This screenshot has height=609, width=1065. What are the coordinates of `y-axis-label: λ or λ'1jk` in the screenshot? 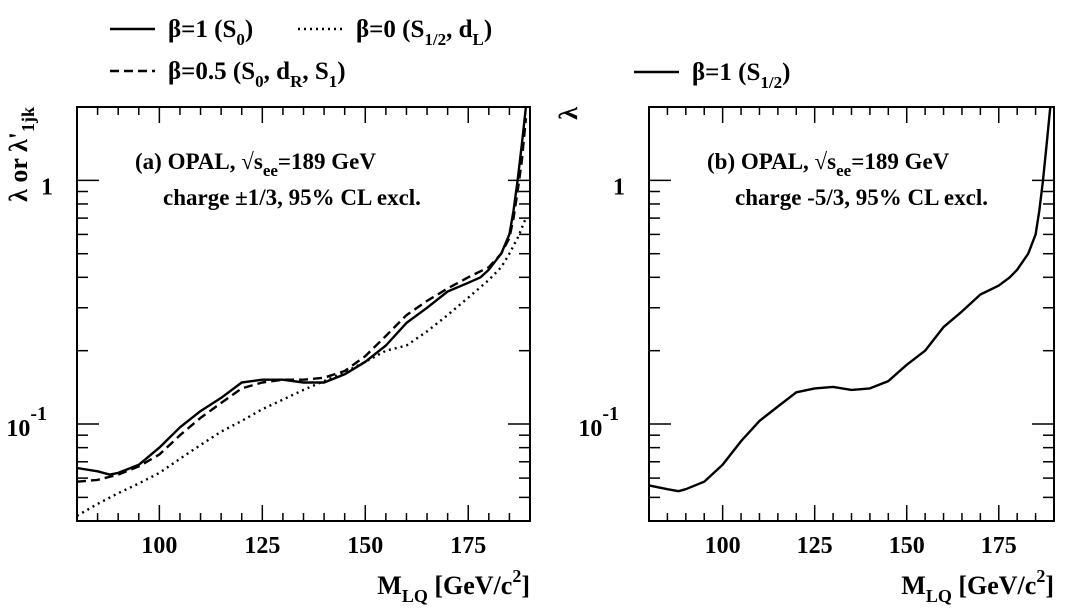 It's located at (21, 154).